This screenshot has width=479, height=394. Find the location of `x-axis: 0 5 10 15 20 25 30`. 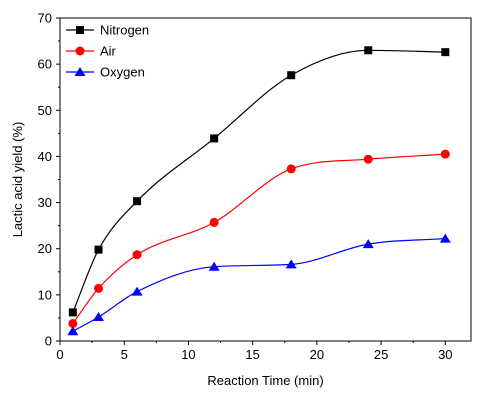

x-axis: 0 5 10 15 20 25 30 is located at coordinates (254, 351).